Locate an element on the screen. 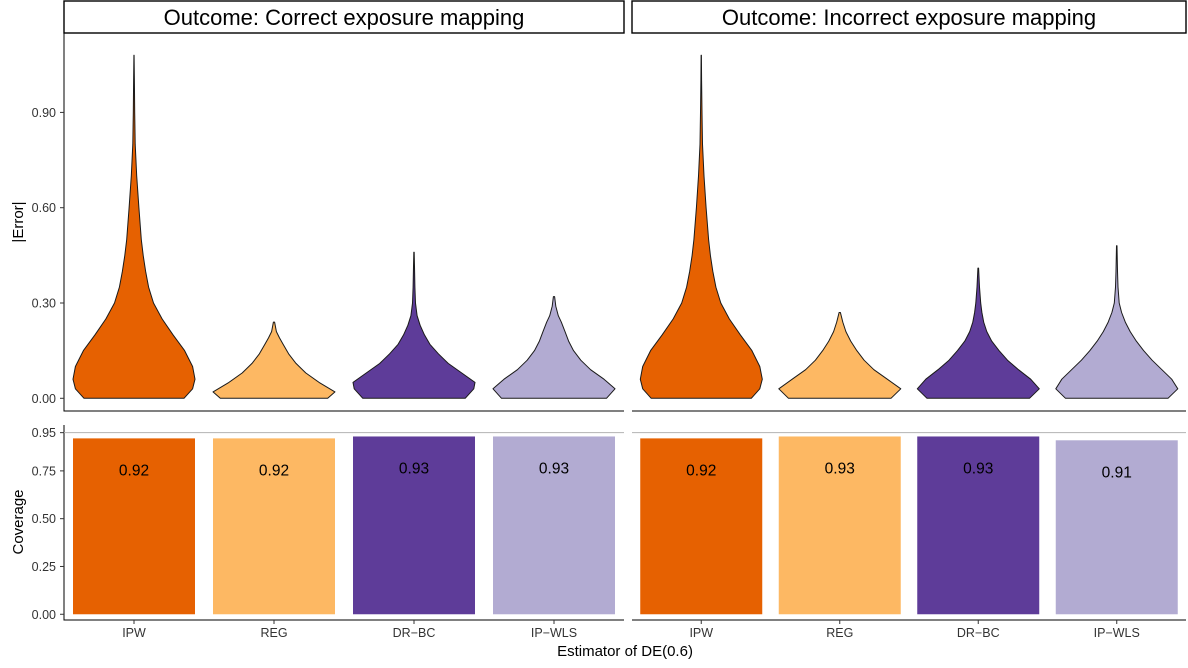 Image resolution: width=1188 pixels, height=668 pixels. violin-y-axis-title: |Error| is located at coordinates (18, 221).